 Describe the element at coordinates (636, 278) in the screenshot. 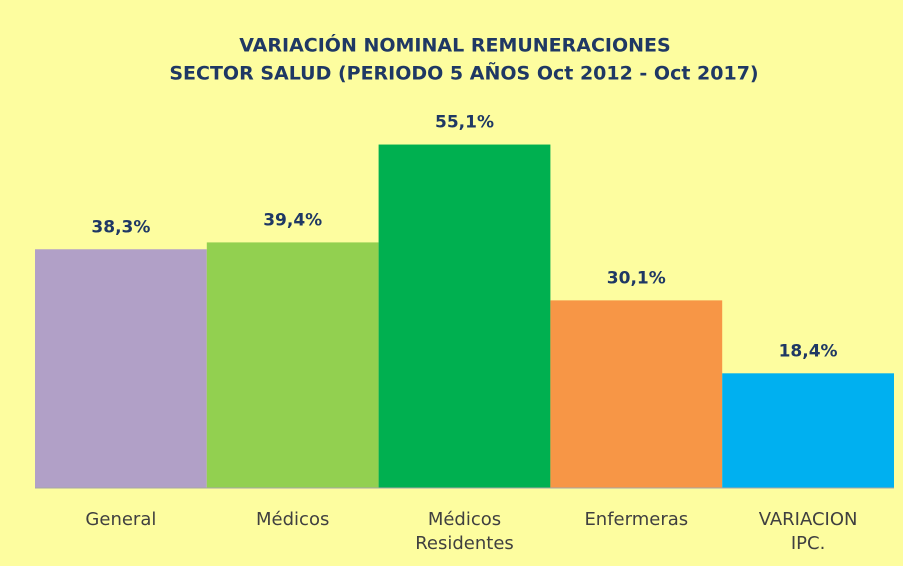

I see `value-label: 30,1%` at that location.